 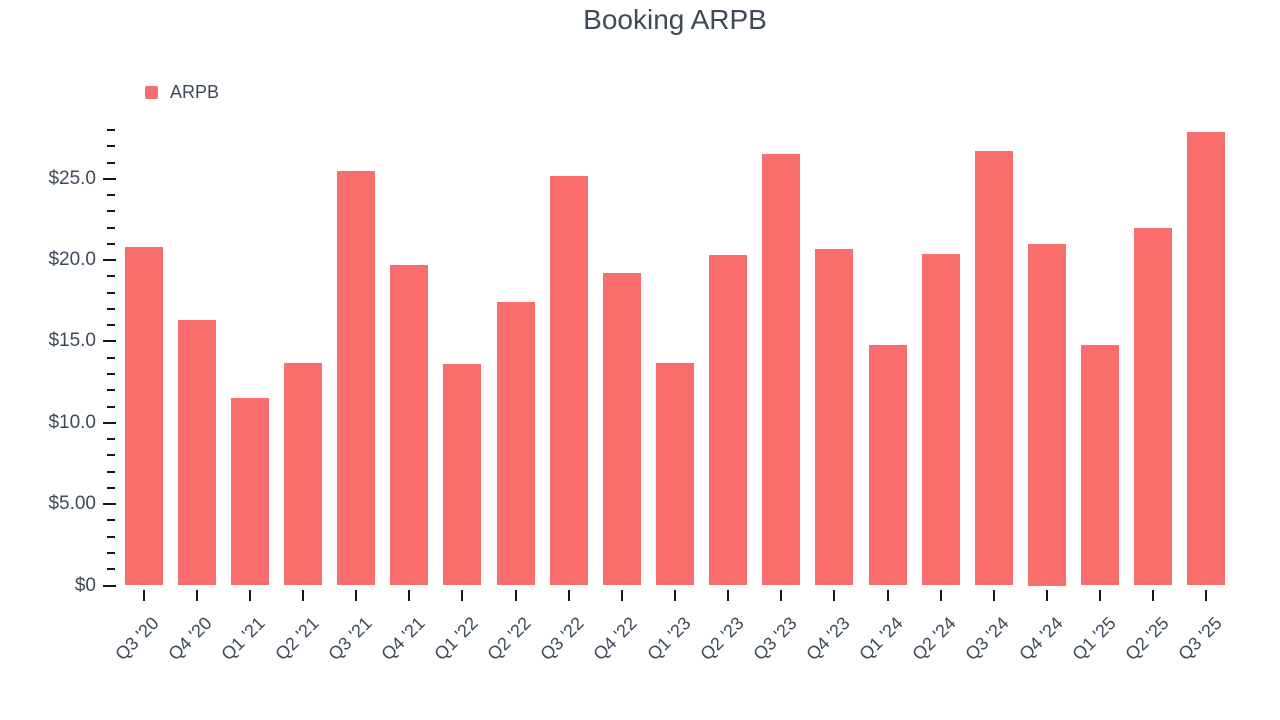 What do you see at coordinates (456, 639) in the screenshot?
I see `x-axis-label-q1-22: Q1 '22` at bounding box center [456, 639].